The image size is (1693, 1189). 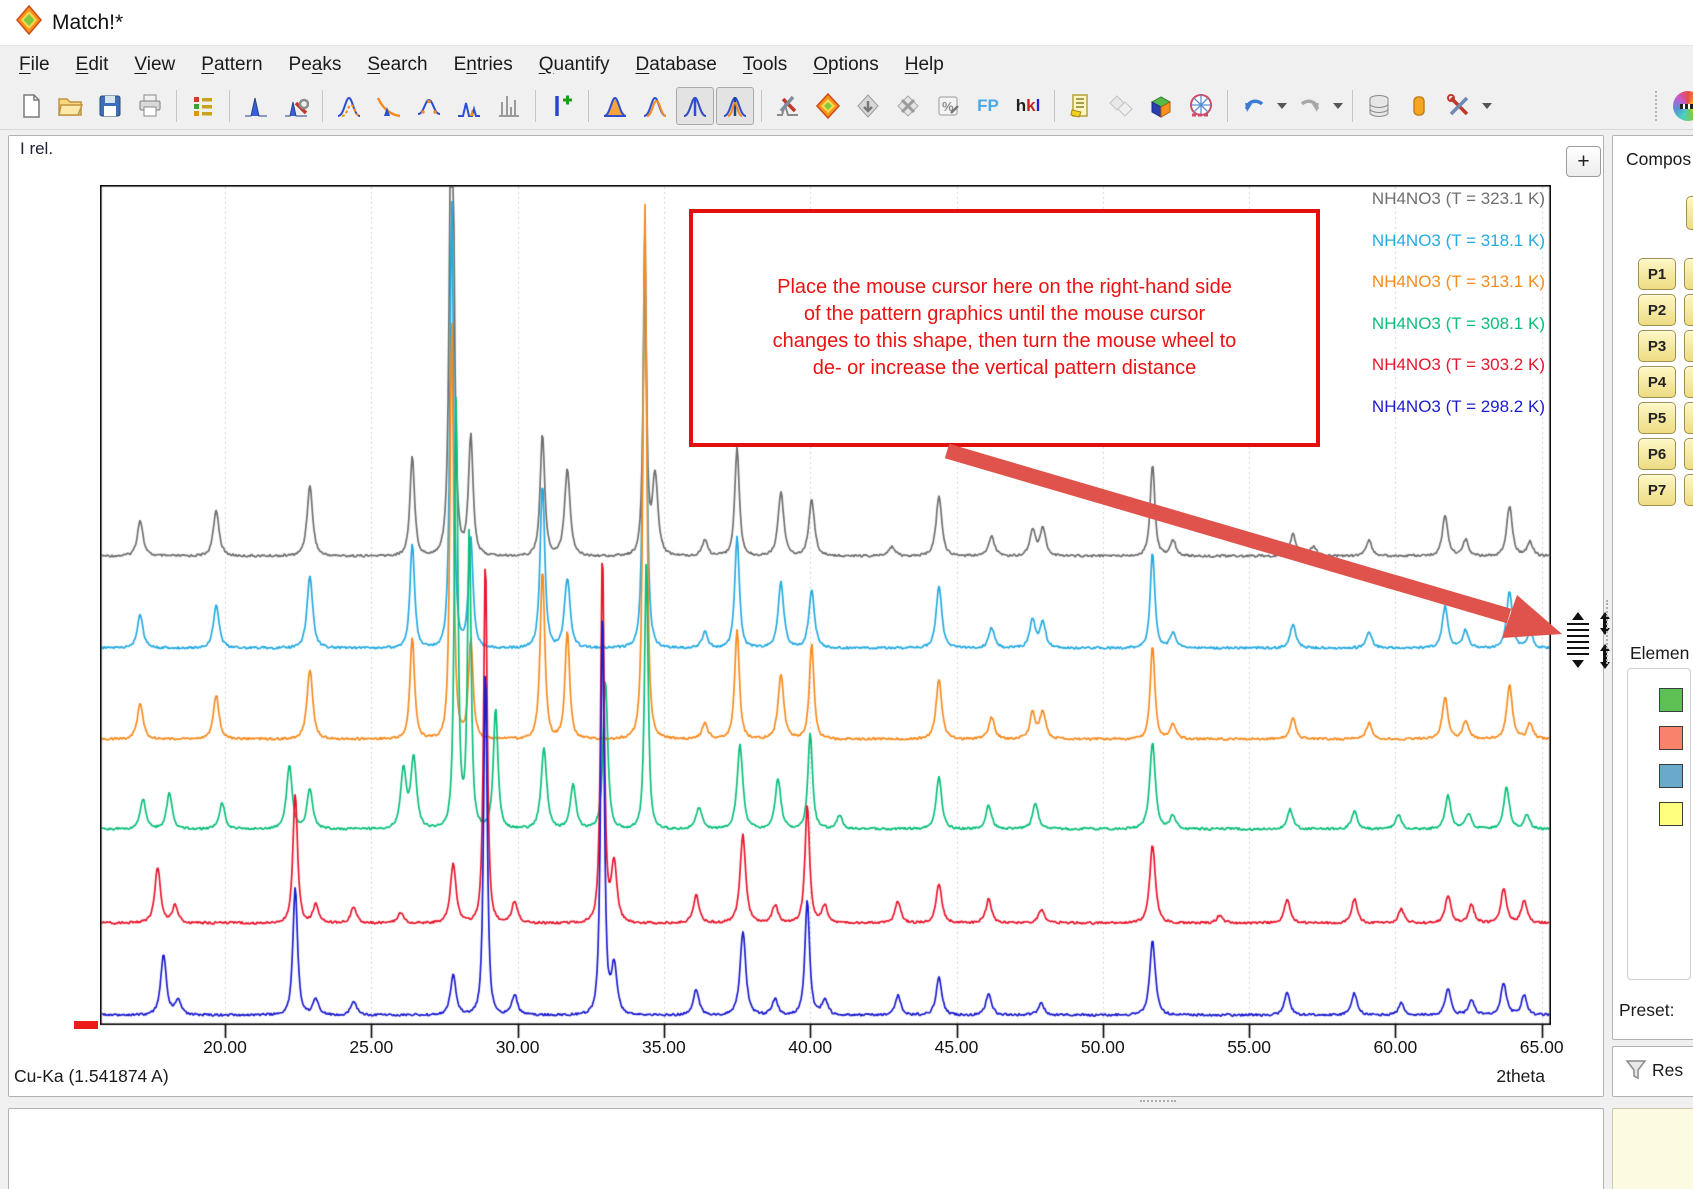 What do you see at coordinates (1419, 106) in the screenshot?
I see `reference-pattern-db-icon` at bounding box center [1419, 106].